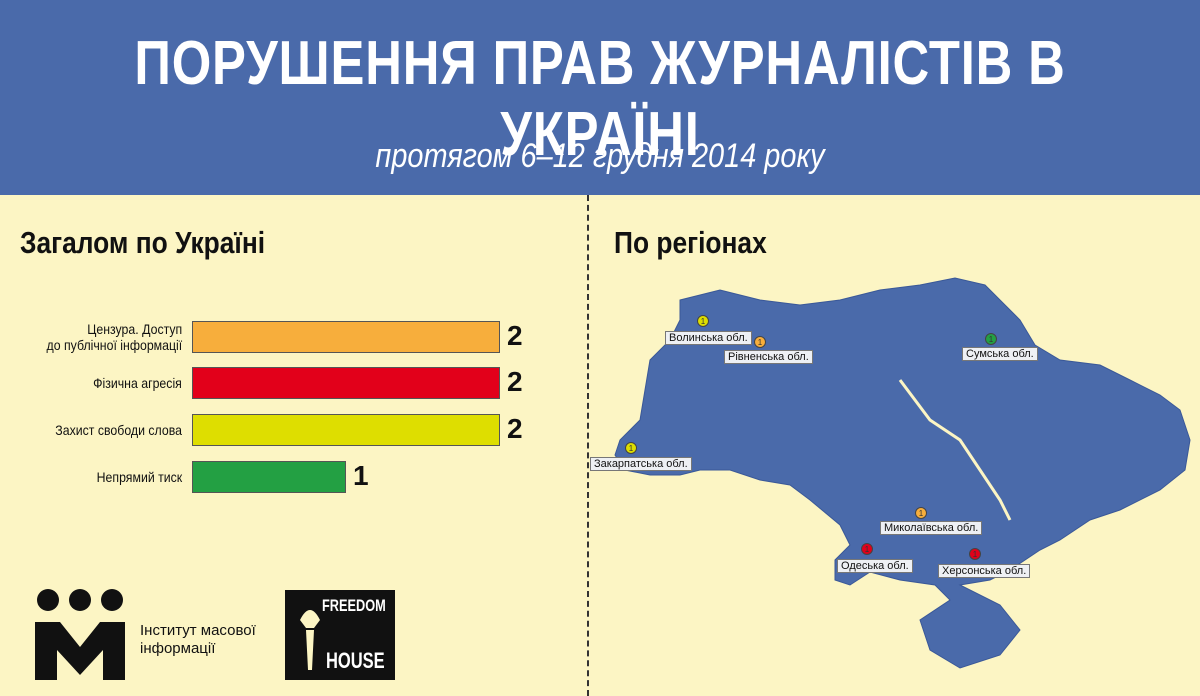 Image resolution: width=1200 pixels, height=696 pixels. I want to click on region-label: Херсонська обл., so click(984, 571).